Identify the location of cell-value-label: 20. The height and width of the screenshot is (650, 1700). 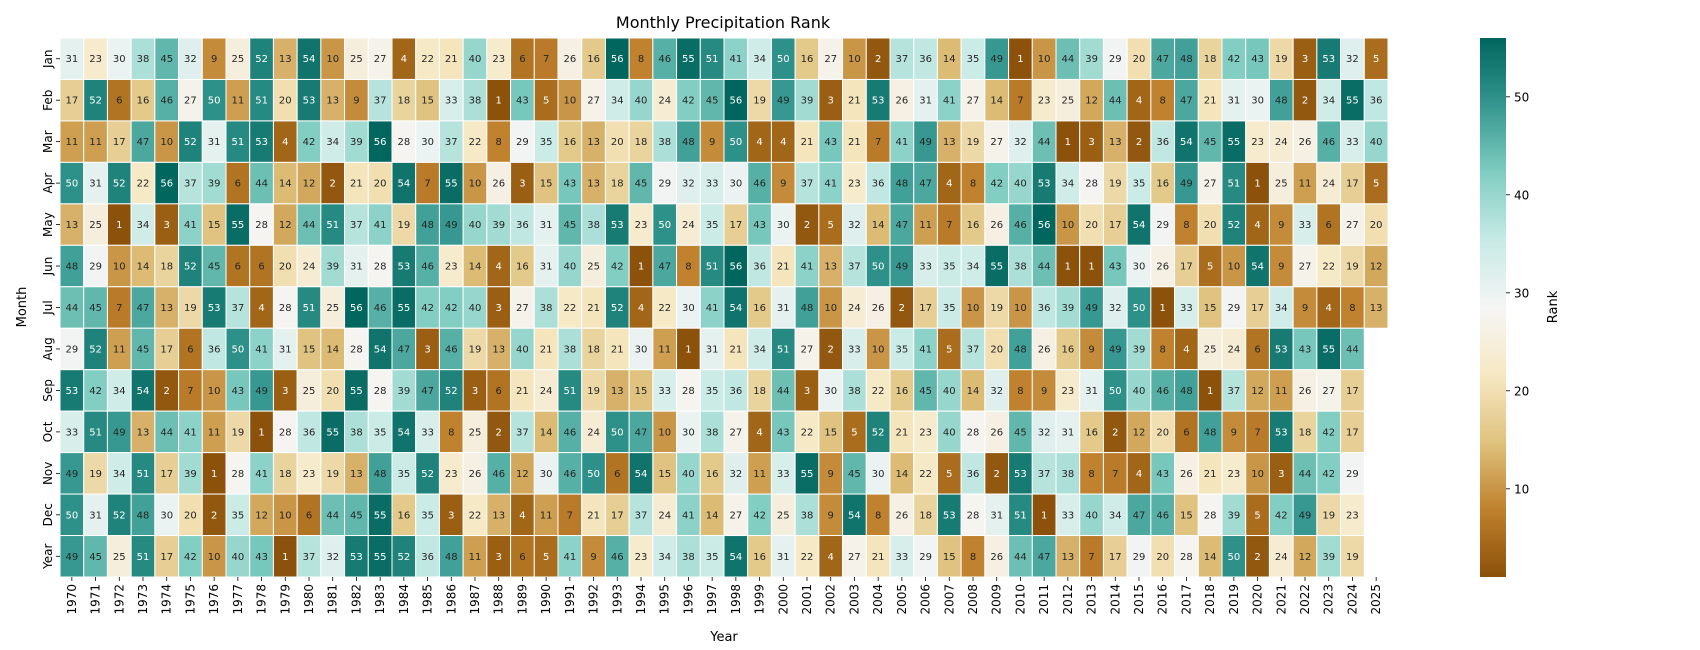
(1162, 432).